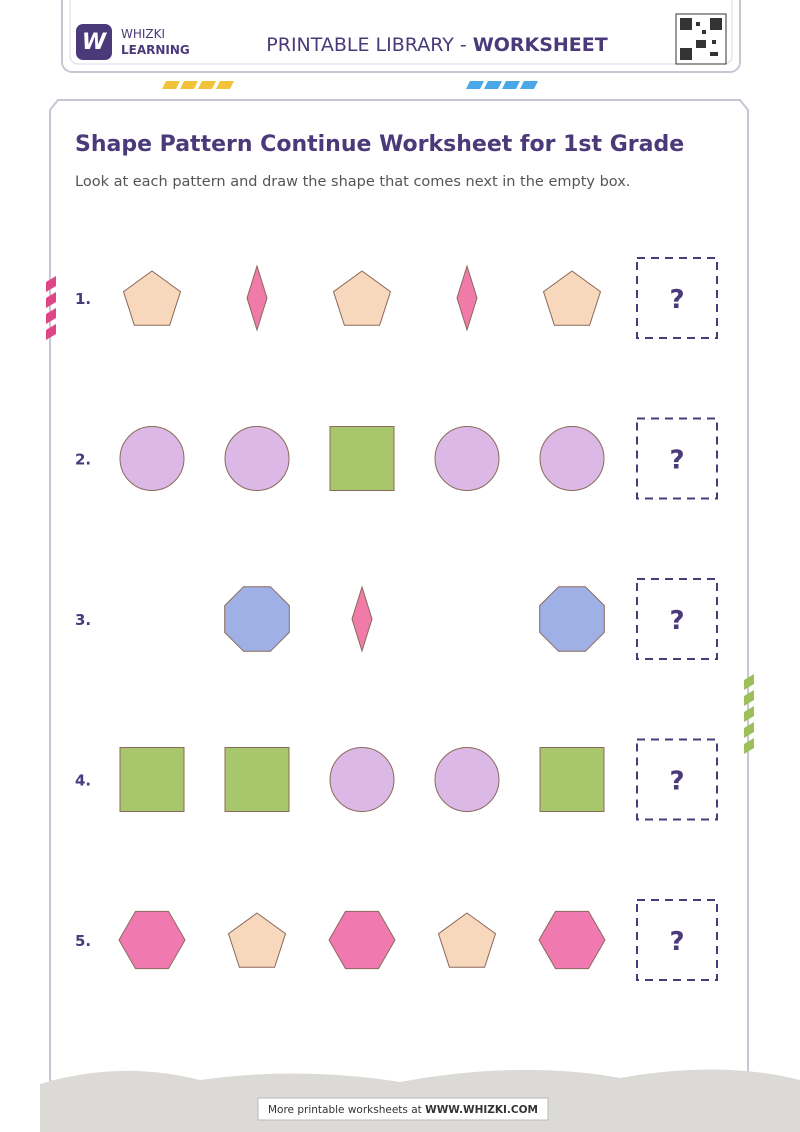  Describe the element at coordinates (51, 308) in the screenshot. I see `side-stripes-left` at that location.